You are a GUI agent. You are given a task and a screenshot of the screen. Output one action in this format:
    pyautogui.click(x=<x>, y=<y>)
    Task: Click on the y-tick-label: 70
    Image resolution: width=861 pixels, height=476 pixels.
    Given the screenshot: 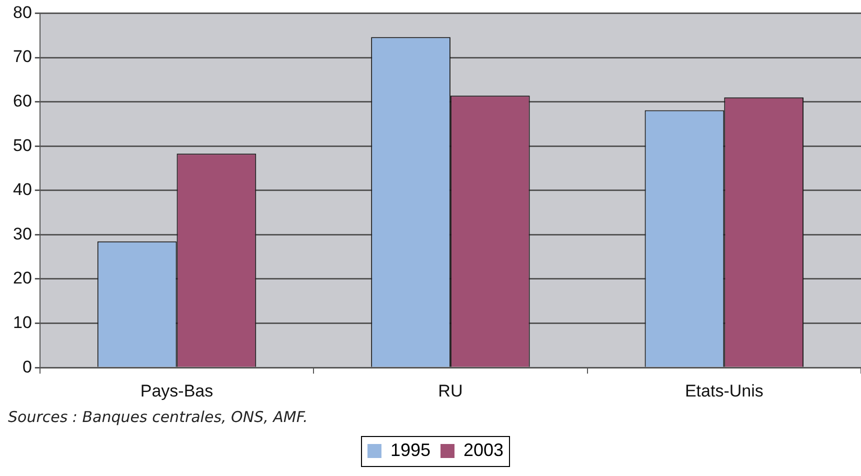 What is the action you would take?
    pyautogui.click(x=22, y=56)
    